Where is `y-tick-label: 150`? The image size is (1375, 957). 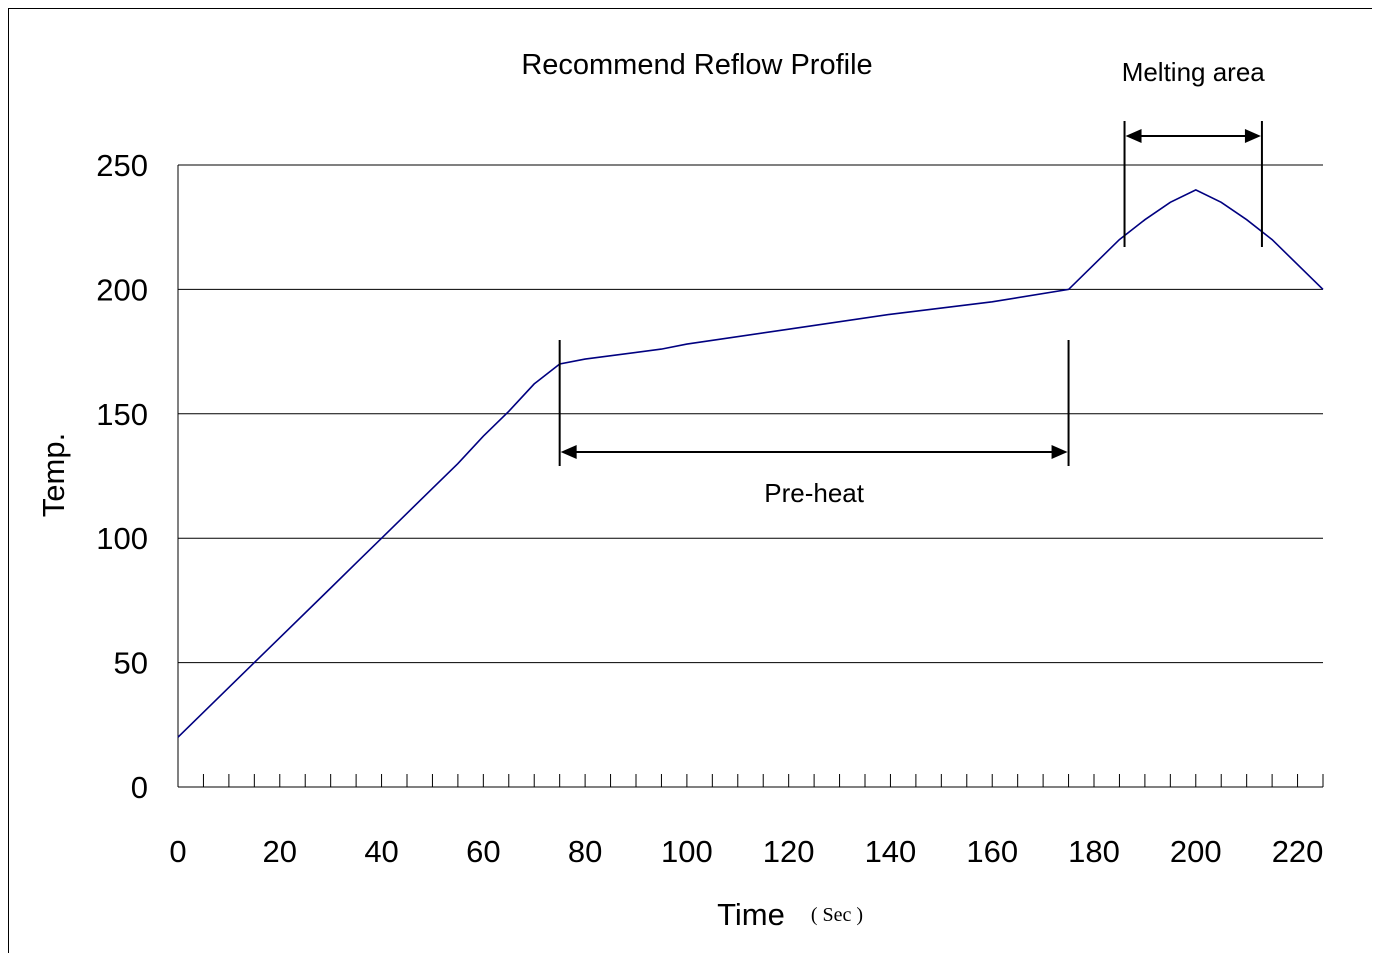 y-tick-label: 150 is located at coordinates (122, 414).